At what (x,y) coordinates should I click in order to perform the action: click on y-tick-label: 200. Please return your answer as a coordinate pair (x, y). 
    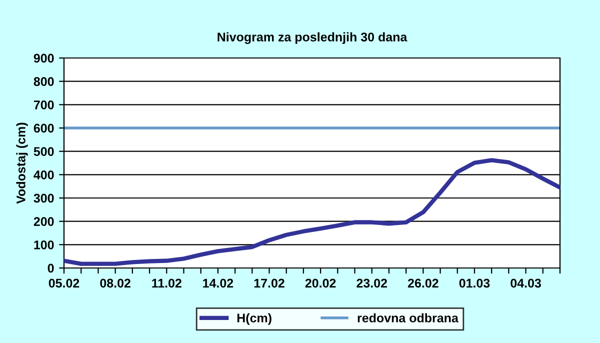
    Looking at the image, I should click on (44, 221).